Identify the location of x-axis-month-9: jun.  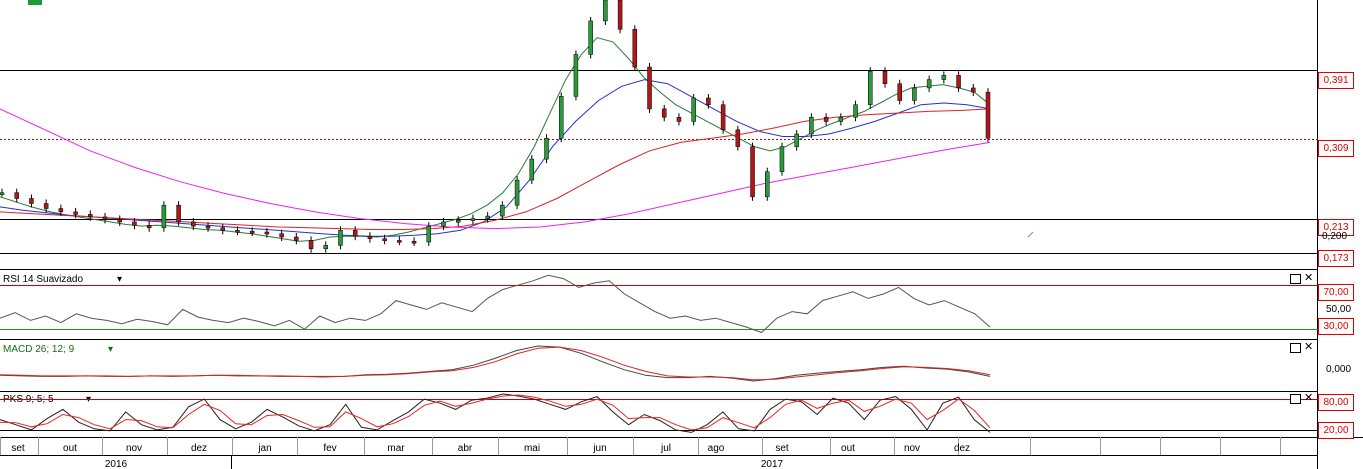
(599, 448).